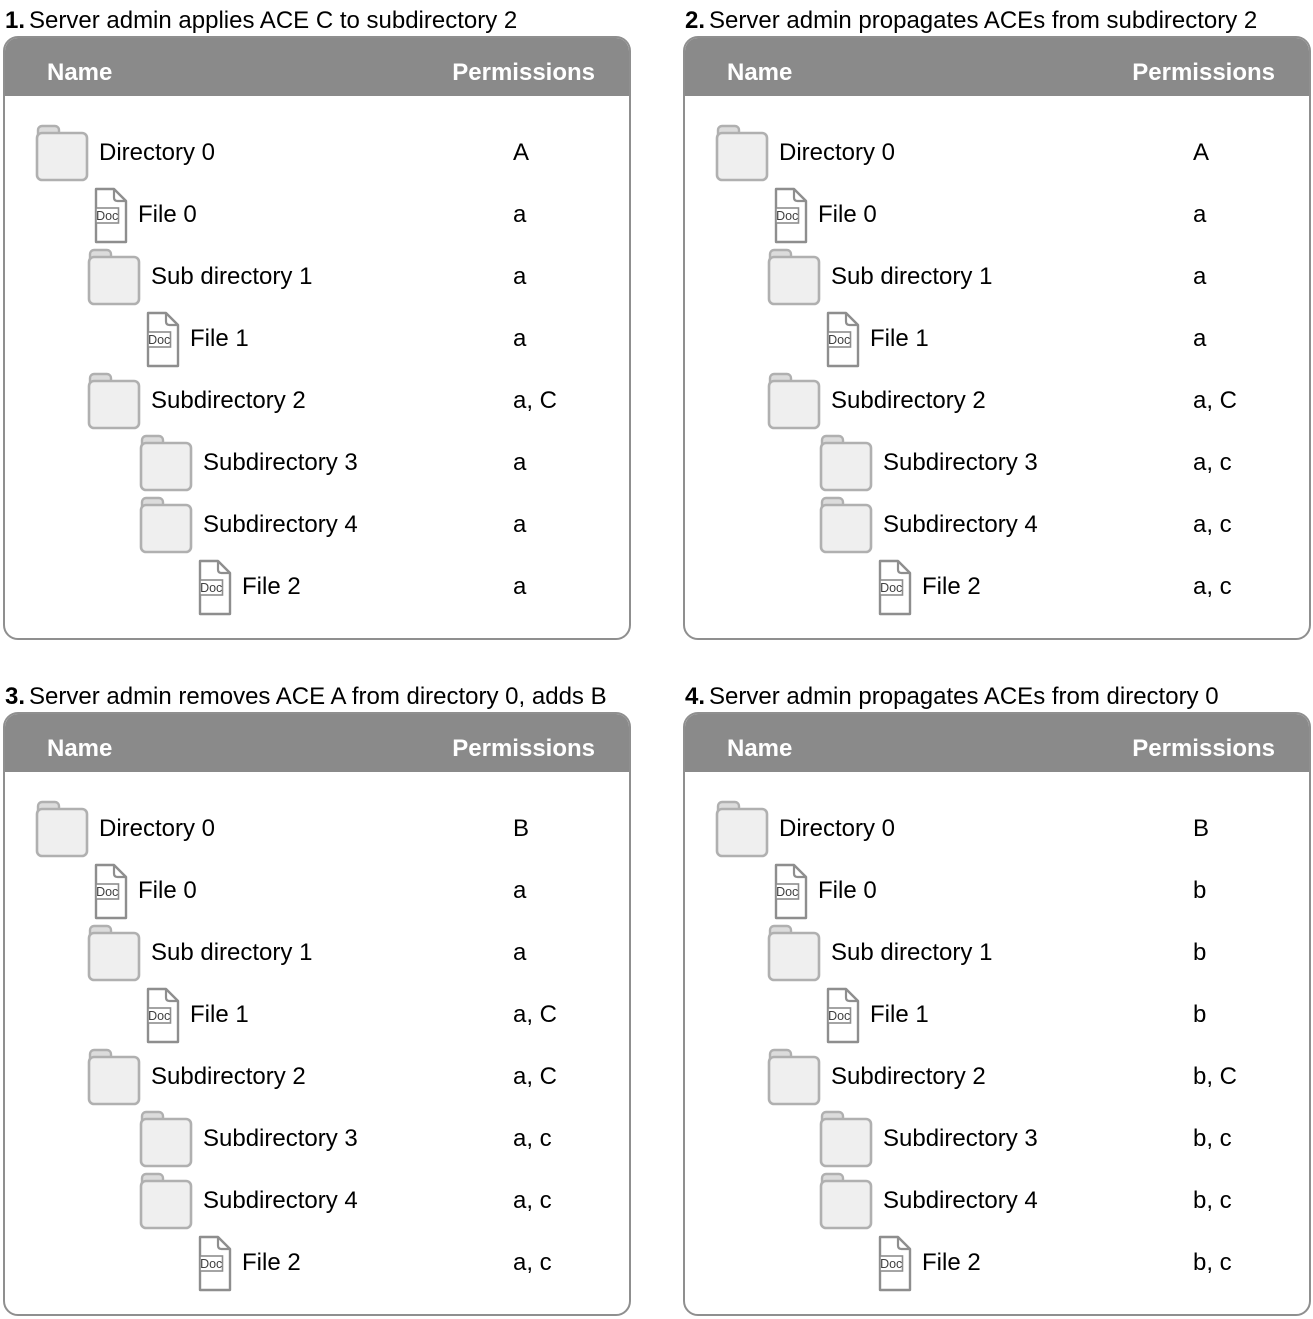 The width and height of the screenshot is (1313, 1319). Describe the element at coordinates (1201, 152) in the screenshot. I see `permissions-value: A` at that location.